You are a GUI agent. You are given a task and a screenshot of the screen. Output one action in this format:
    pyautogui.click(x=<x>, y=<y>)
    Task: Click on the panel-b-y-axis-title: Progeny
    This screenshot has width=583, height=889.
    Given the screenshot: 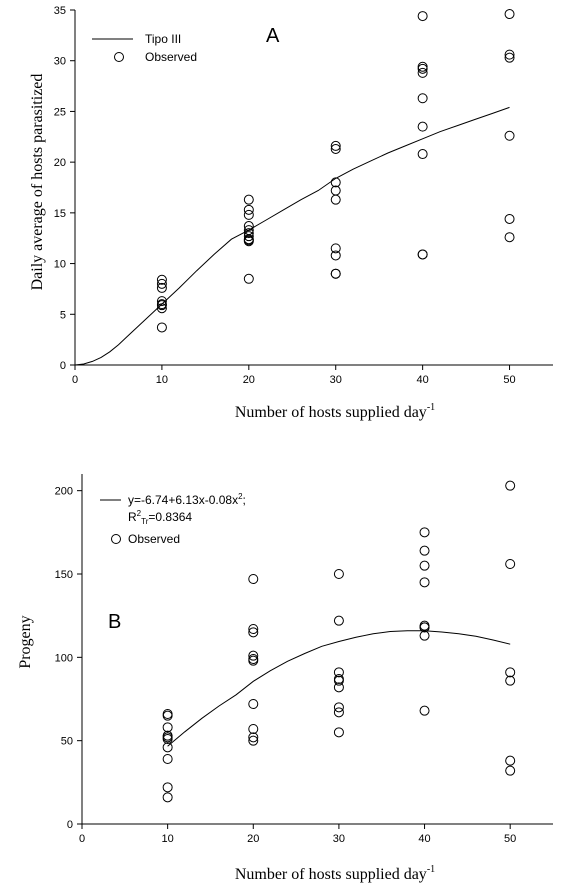 What is the action you would take?
    pyautogui.click(x=25, y=641)
    